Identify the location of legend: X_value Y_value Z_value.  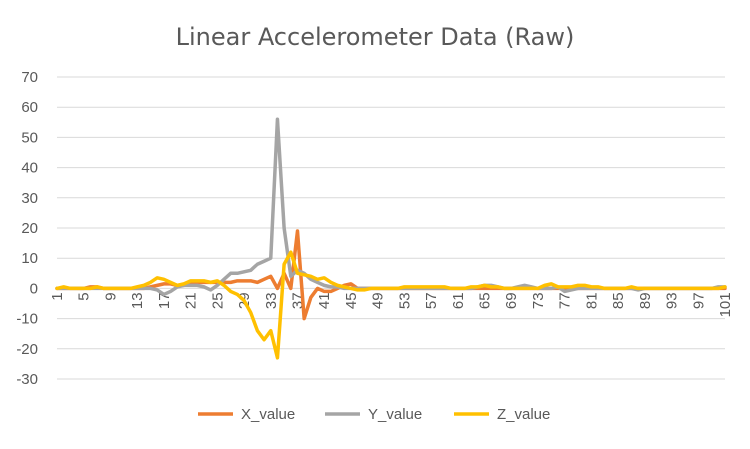
(374, 414).